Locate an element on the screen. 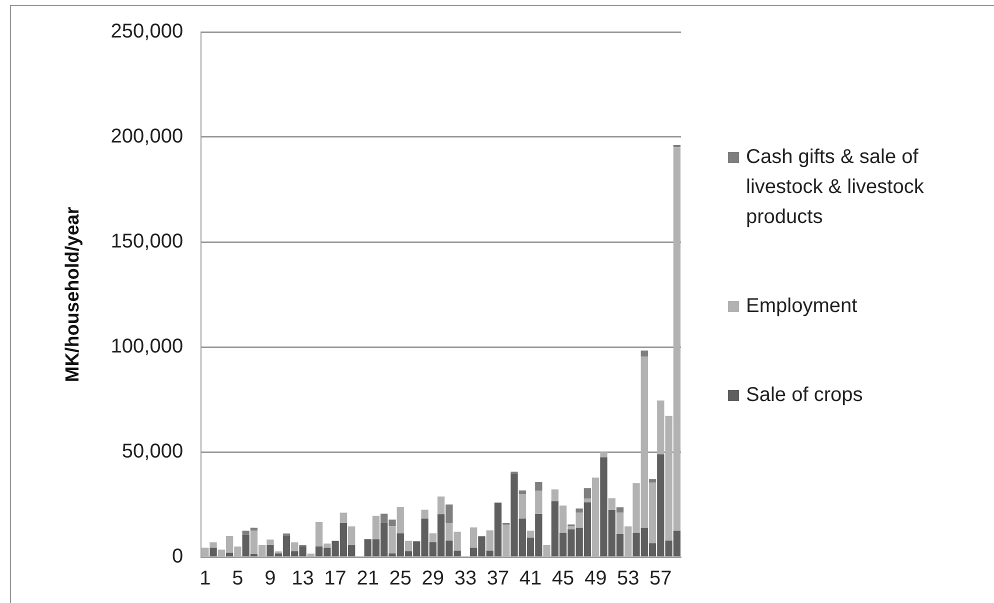 The image size is (994, 603). y-tick-label: 150,000 is located at coordinates (147, 241).